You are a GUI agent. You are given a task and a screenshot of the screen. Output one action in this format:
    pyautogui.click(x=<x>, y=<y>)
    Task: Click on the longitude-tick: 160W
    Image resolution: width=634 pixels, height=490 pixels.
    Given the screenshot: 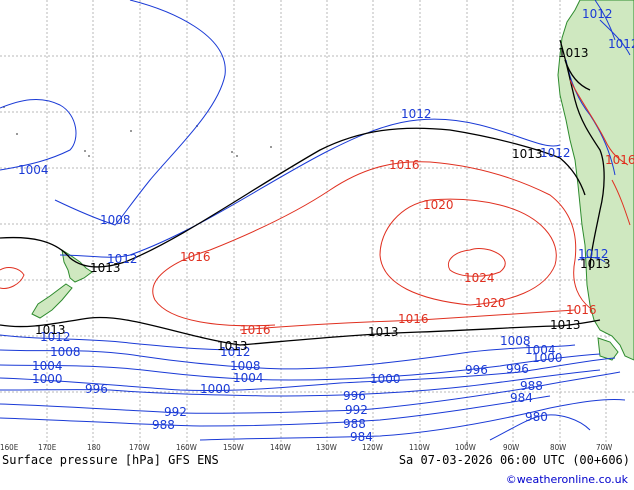 What is the action you would take?
    pyautogui.click(x=186, y=447)
    